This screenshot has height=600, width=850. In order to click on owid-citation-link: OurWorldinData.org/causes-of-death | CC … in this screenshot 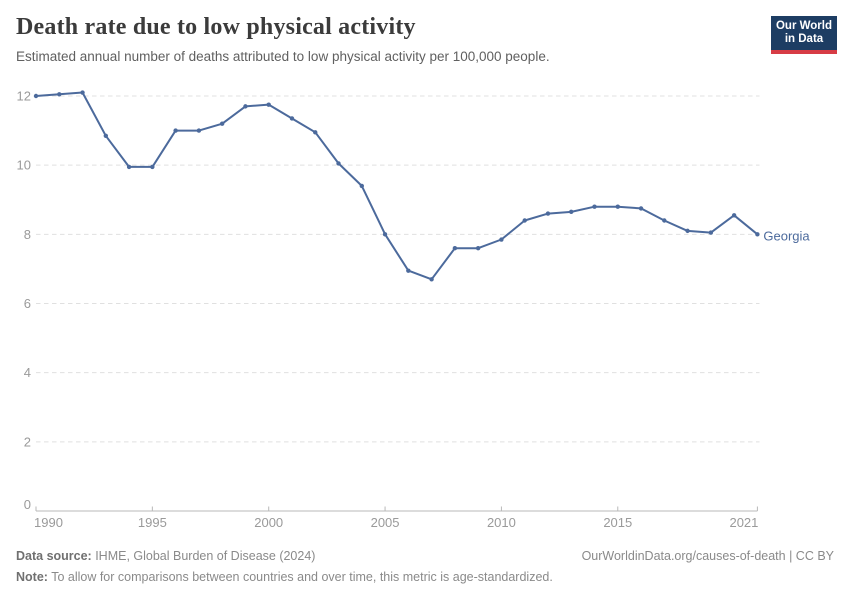, I will do `click(707, 556)`.